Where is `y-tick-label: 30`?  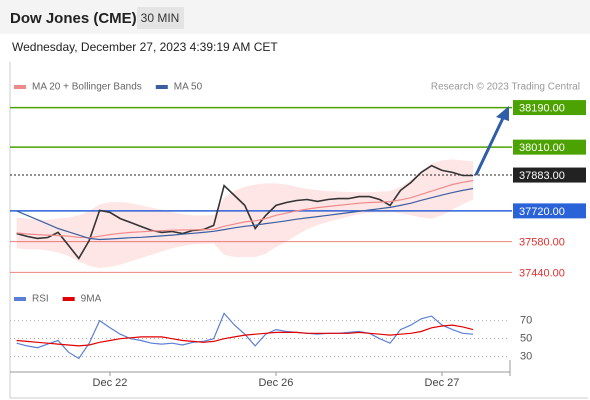
y-tick-label: 30 is located at coordinates (526, 357).